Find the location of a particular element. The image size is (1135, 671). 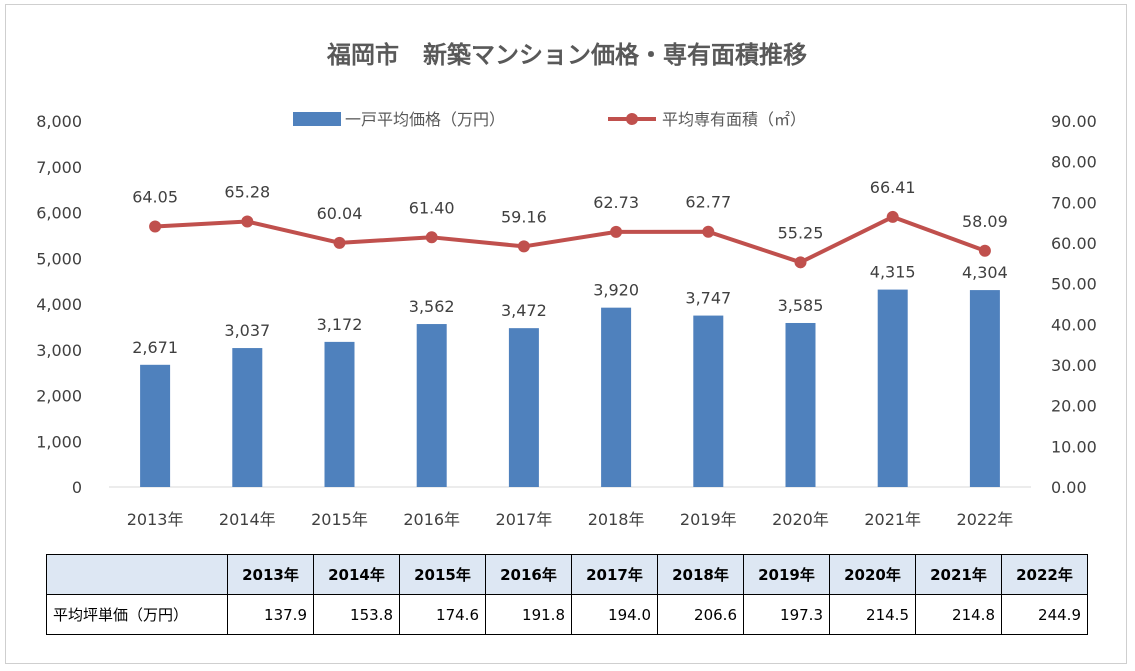

line-data-label: 65.28 is located at coordinates (247, 192).